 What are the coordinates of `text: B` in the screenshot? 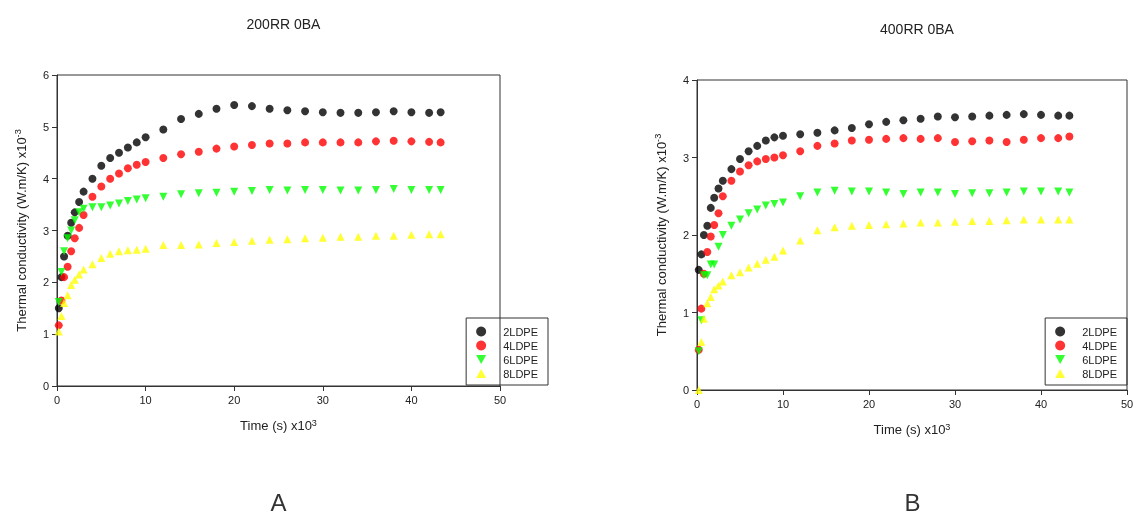 It's located at (912, 502).